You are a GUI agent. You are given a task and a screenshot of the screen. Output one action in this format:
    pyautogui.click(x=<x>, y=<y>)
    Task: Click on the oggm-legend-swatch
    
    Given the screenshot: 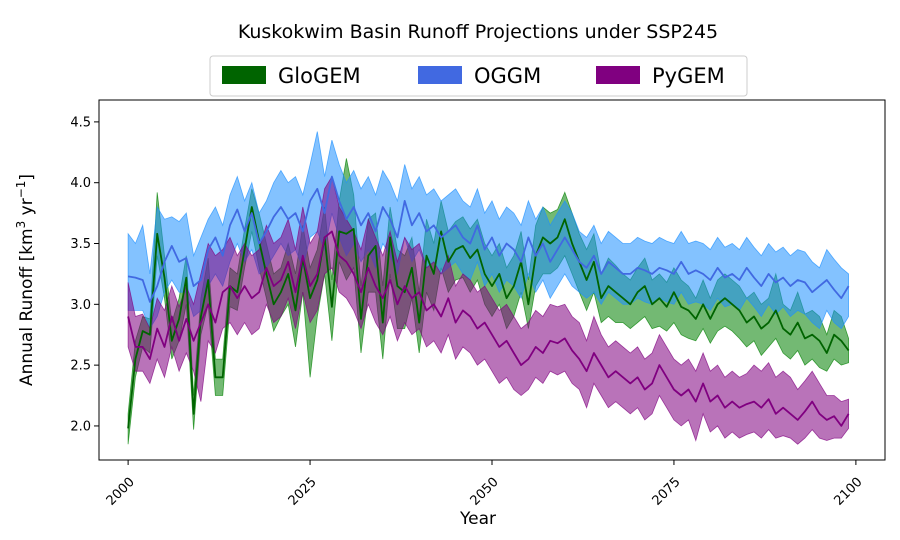 What is the action you would take?
    pyautogui.click(x=440, y=75)
    